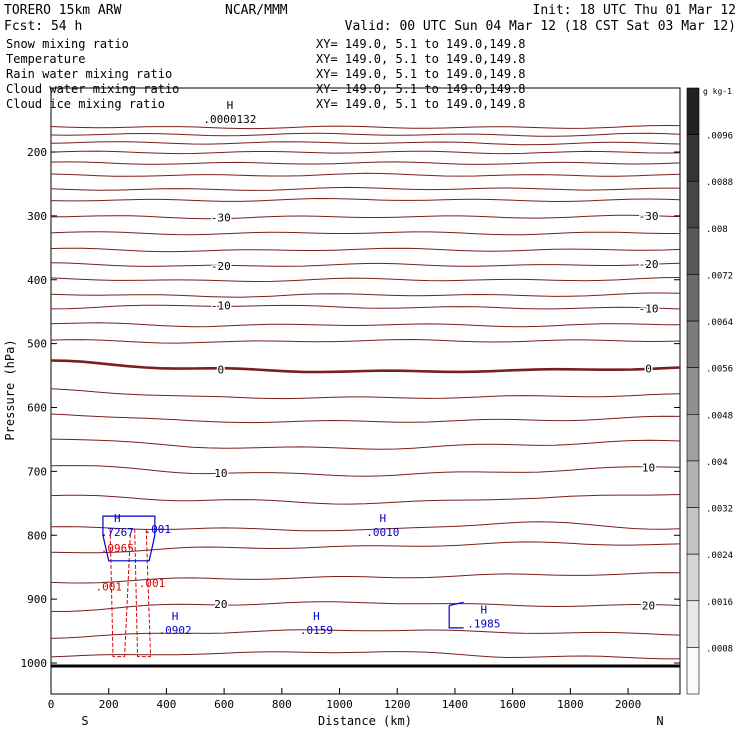  What do you see at coordinates (649, 264) in the screenshot?
I see `isotherm-label: -20` at bounding box center [649, 264].